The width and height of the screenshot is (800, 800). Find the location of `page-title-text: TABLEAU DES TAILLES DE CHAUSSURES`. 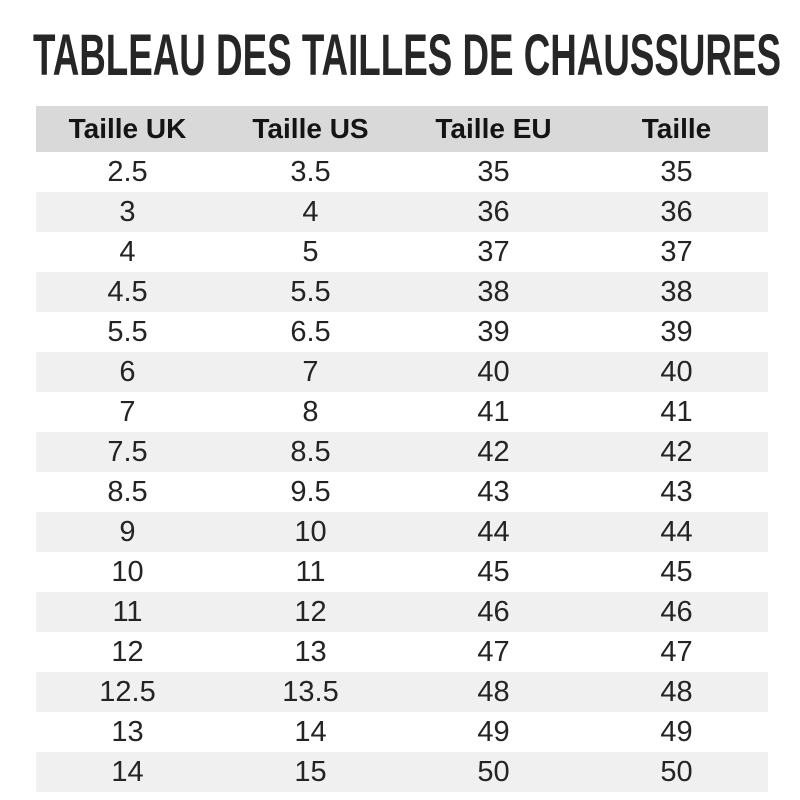

page-title-text: TABLEAU DES TAILLES DE CHAUSSURES is located at coordinates (407, 57).